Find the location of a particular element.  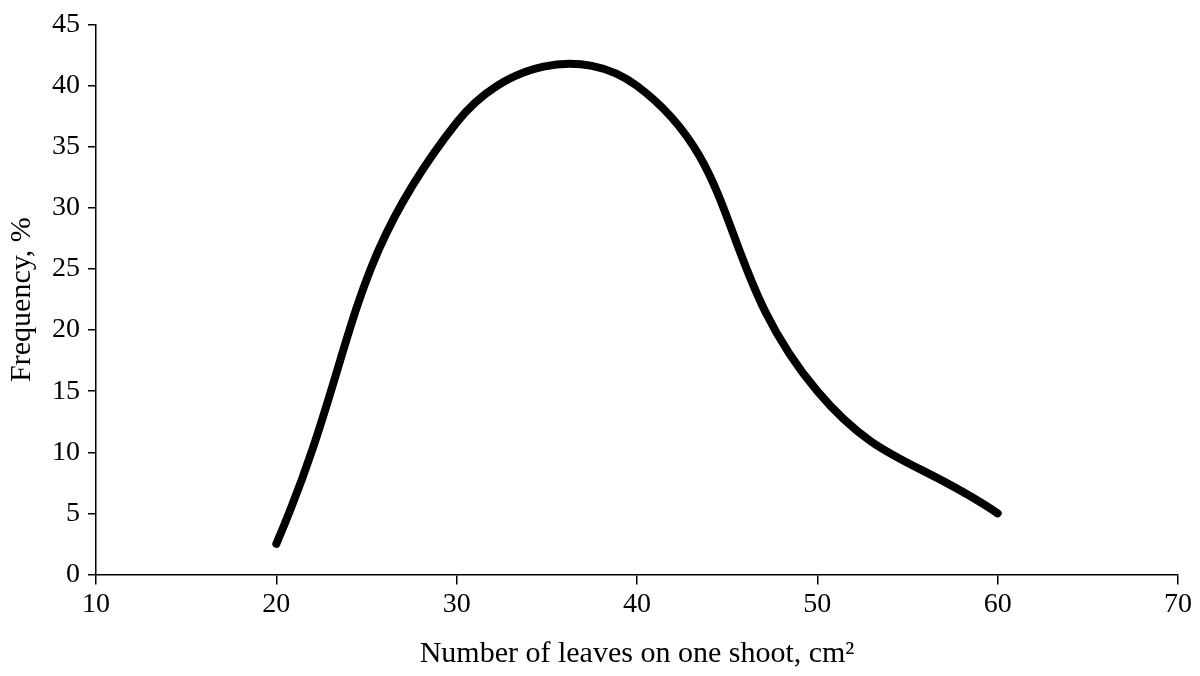

x-tick-label: 50 is located at coordinates (817, 602).